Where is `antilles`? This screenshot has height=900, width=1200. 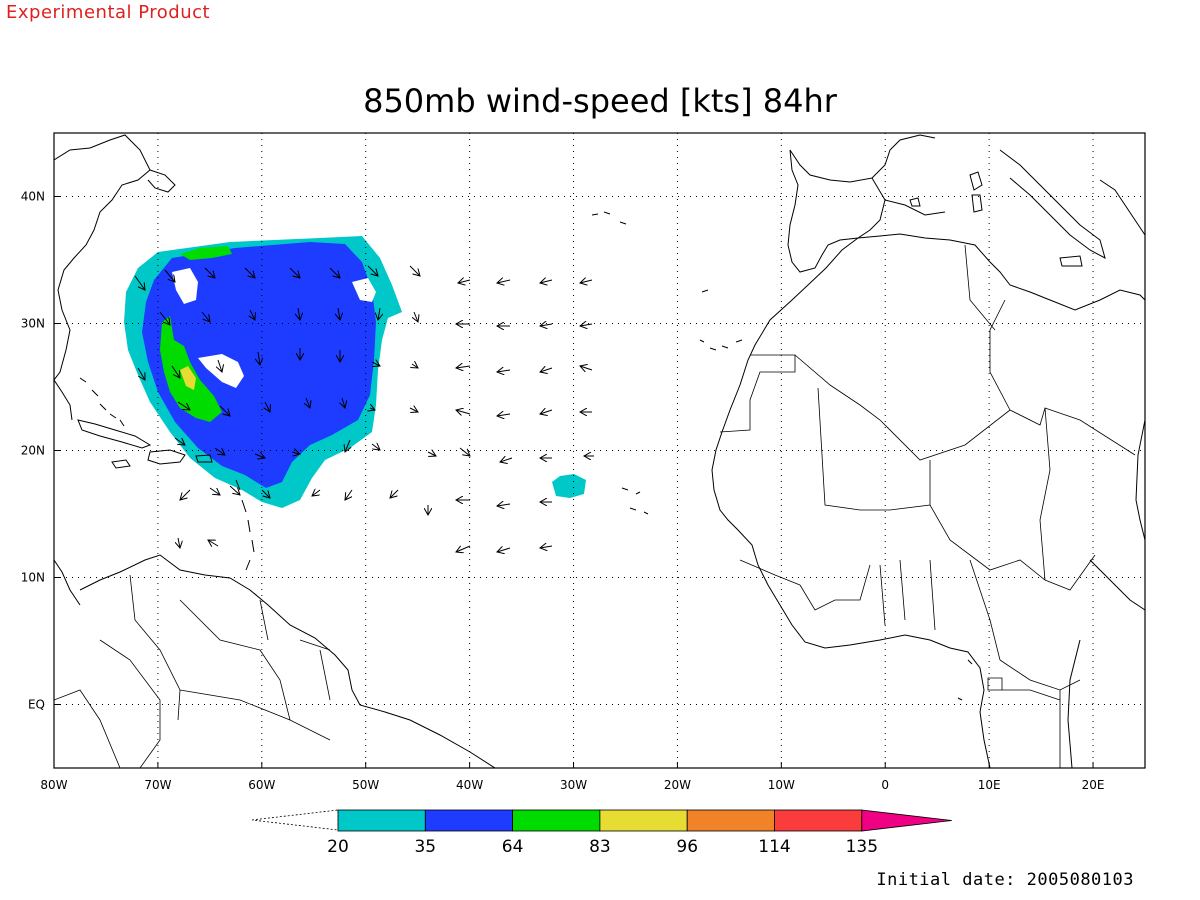 antilles is located at coordinates (245, 525).